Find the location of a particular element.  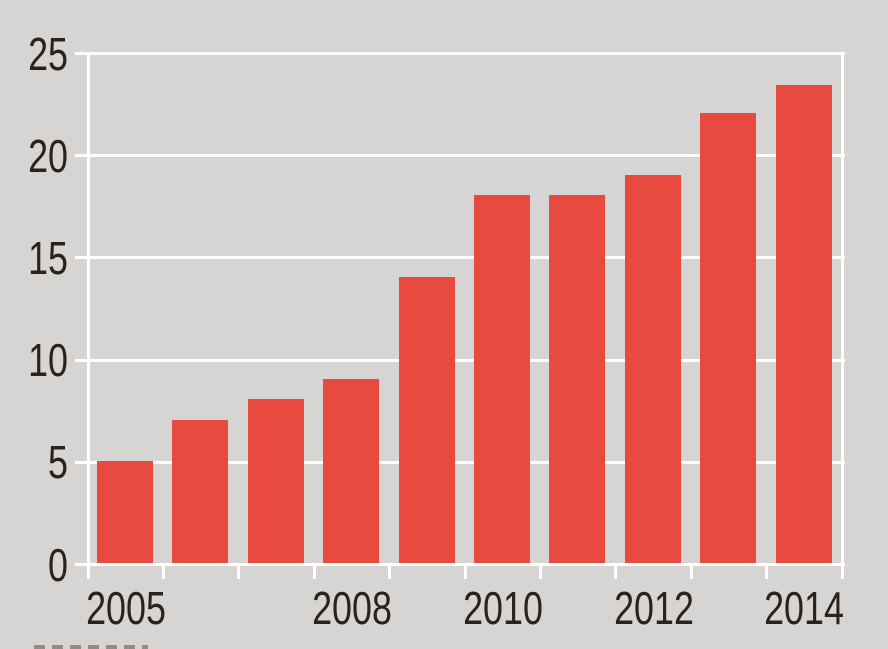

plot-right-border is located at coordinates (842, 315).